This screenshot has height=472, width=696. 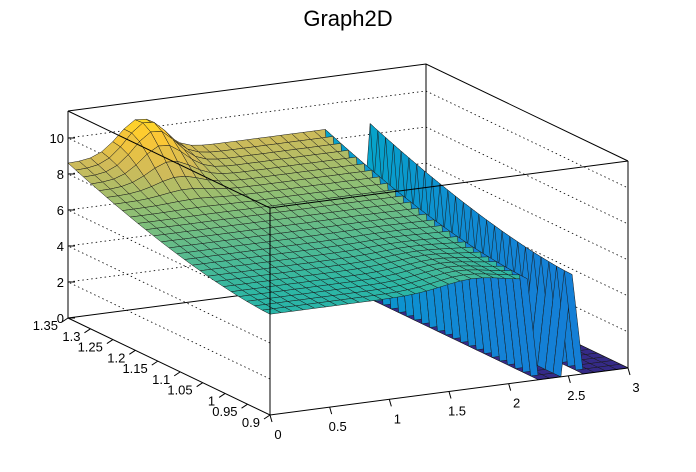 What do you see at coordinates (60, 174) in the screenshot?
I see `z-tick-label: 8` at bounding box center [60, 174].